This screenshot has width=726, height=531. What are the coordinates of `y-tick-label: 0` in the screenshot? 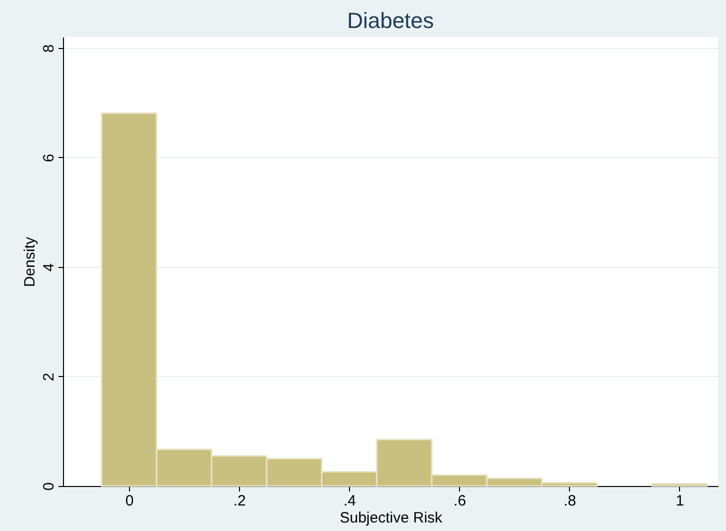 It's located at (49, 486).